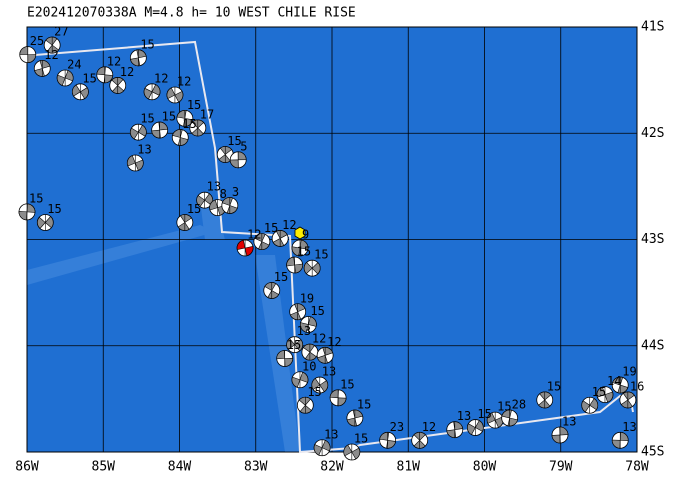 This screenshot has height=485, width=695. Describe the element at coordinates (332, 467) in the screenshot. I see `lon-label: 82W` at that location.